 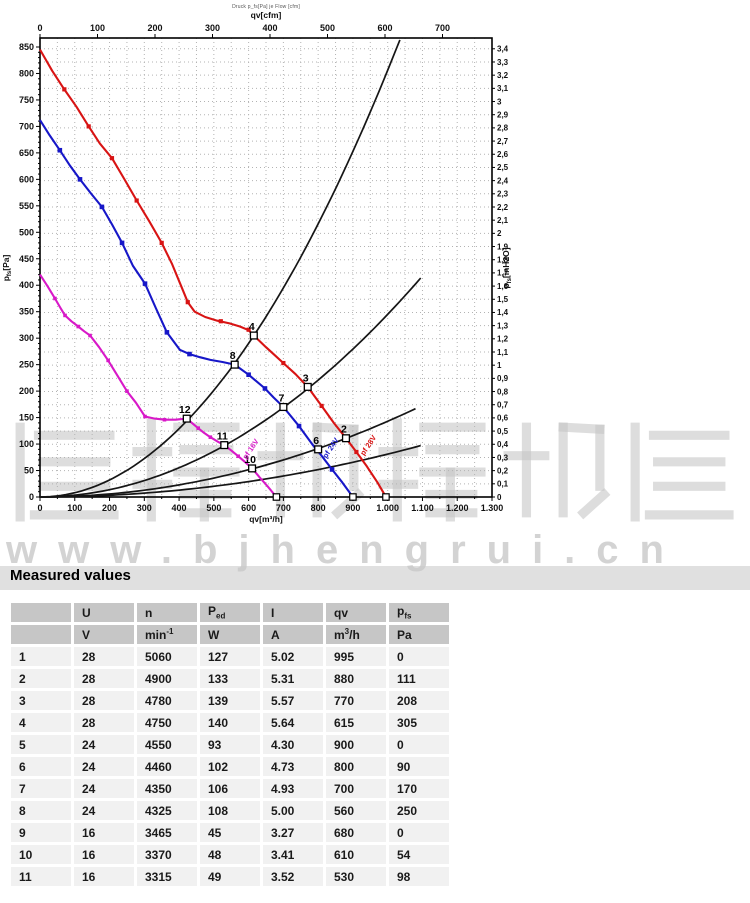 What do you see at coordinates (212, 28) in the screenshot?
I see `svg-text: 300` at bounding box center [212, 28].